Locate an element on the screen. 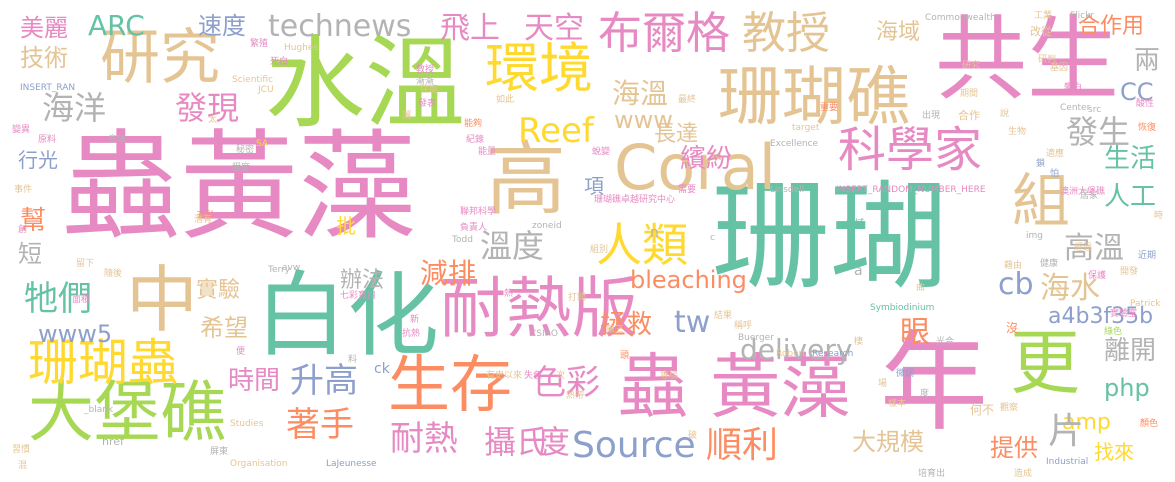  word: 合作 is located at coordinates (969, 115).